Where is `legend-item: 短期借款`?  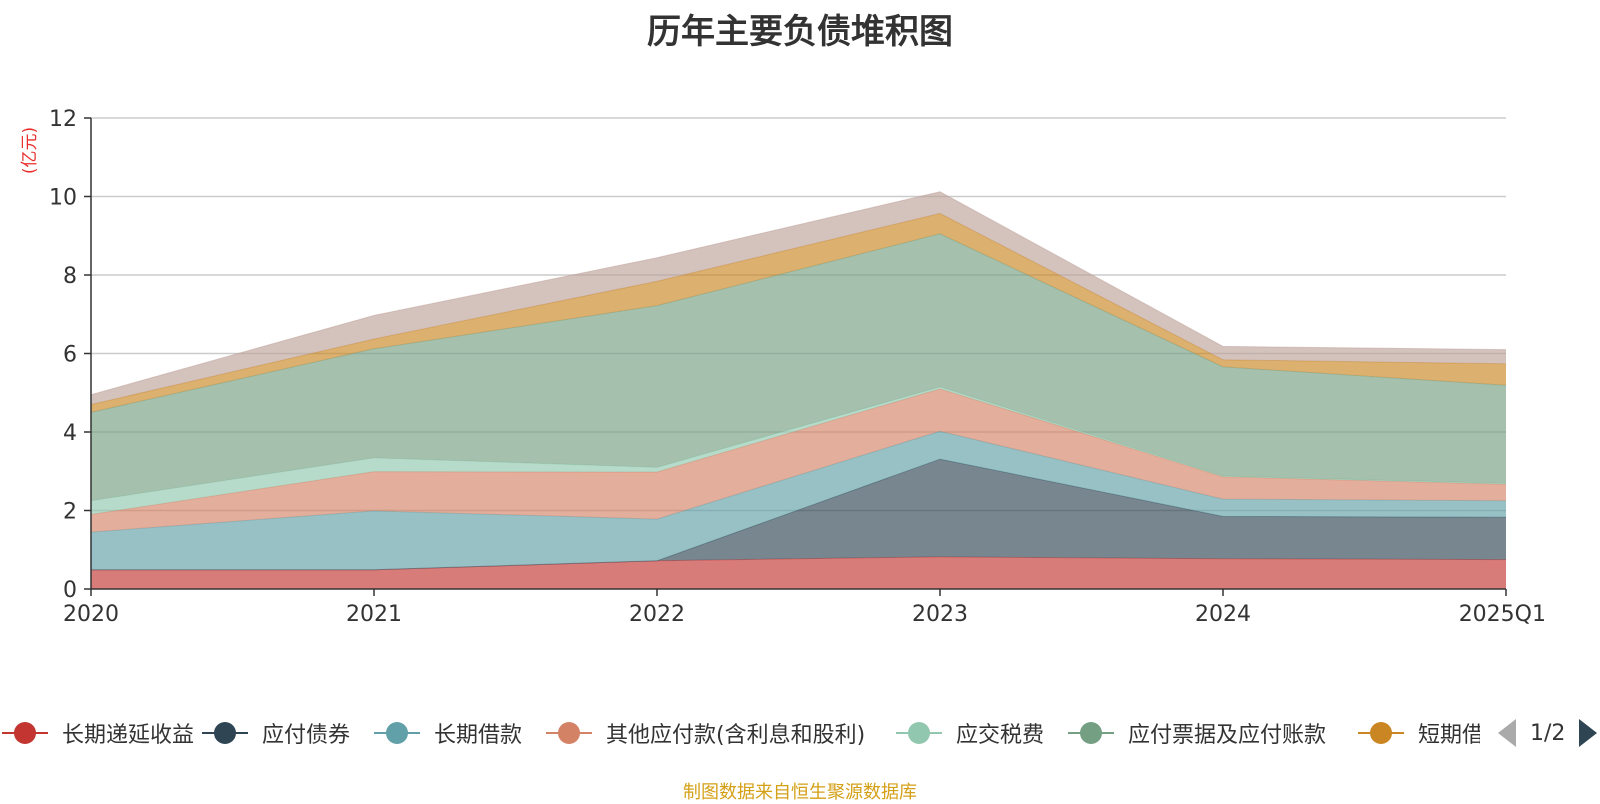
legend-item: 短期借款 is located at coordinates (1418, 733).